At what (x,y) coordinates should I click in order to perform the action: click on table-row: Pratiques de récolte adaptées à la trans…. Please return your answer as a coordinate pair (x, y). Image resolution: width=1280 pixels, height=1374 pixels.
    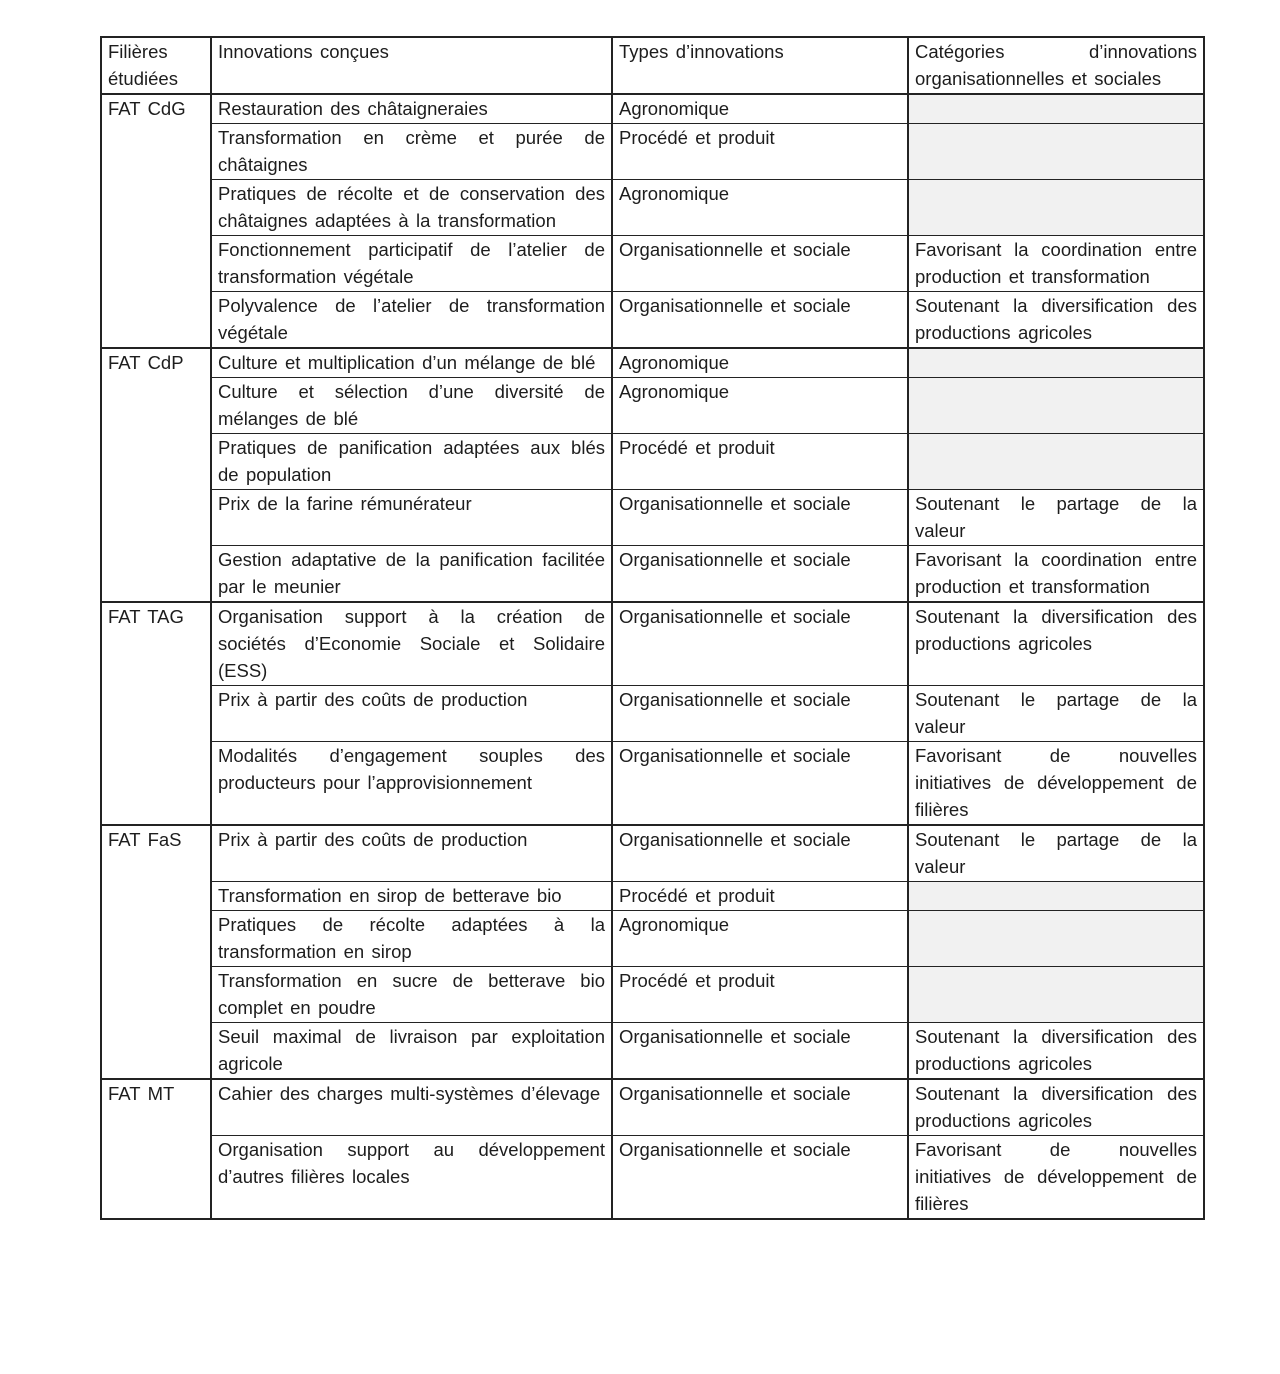
    Looking at the image, I should click on (653, 938).